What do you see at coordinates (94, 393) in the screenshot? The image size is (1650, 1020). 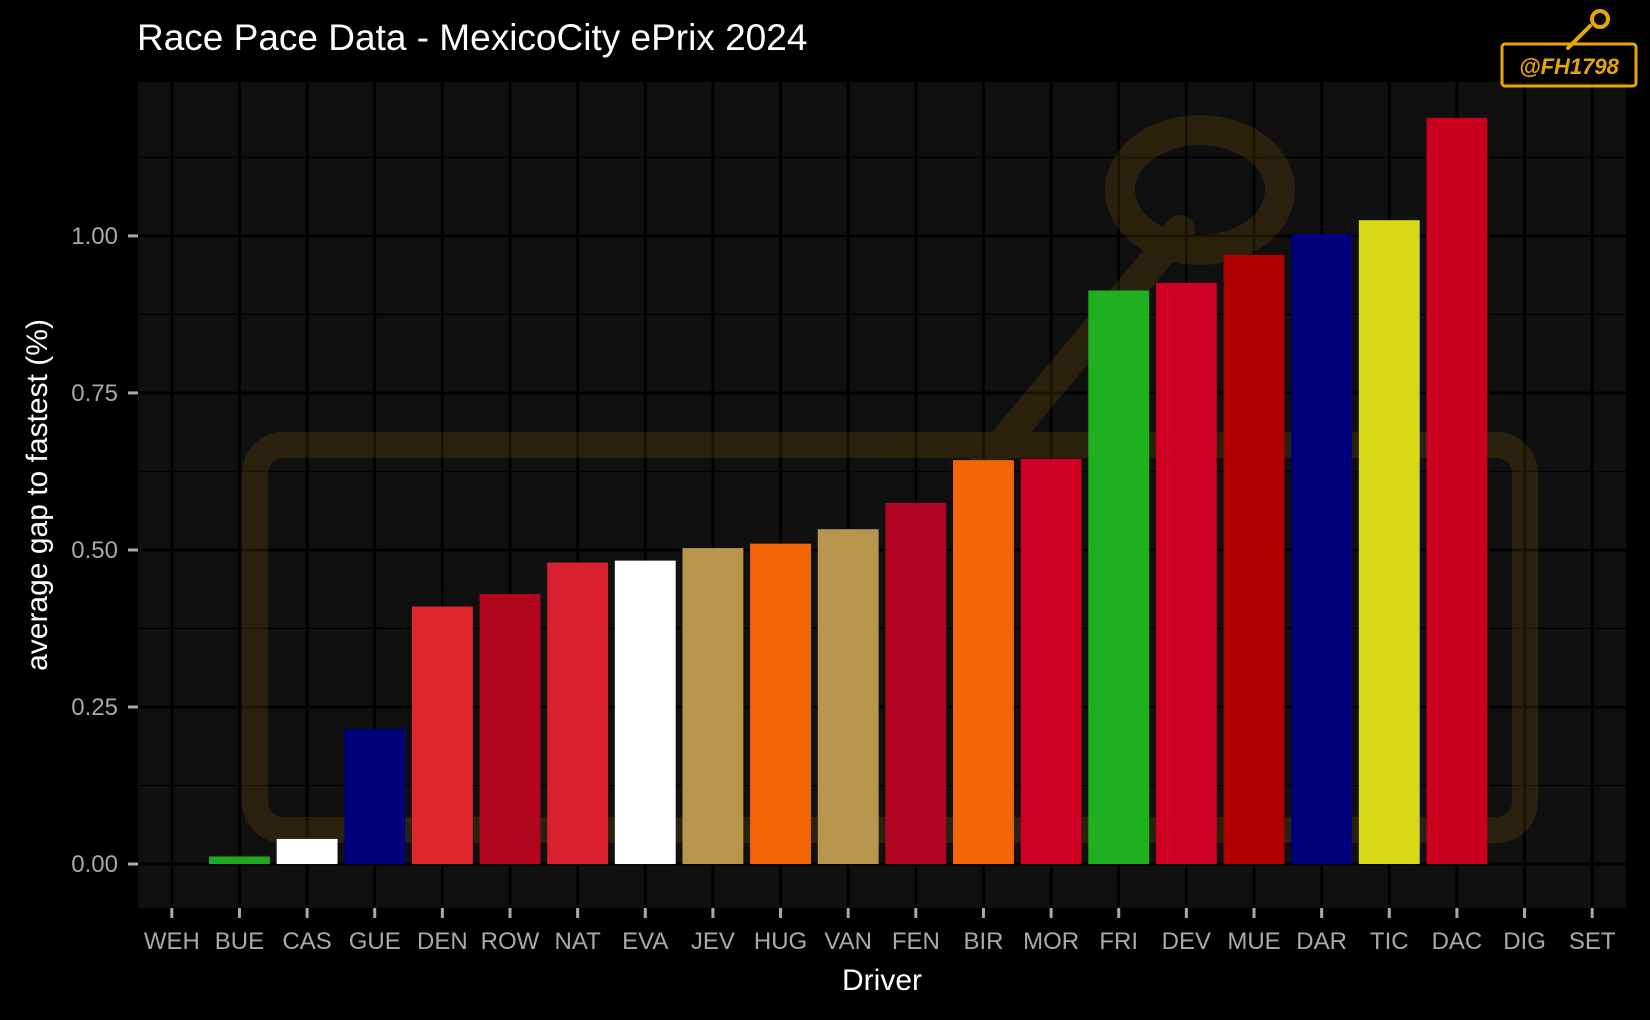 I see `y-tick-label: 0.75` at bounding box center [94, 393].